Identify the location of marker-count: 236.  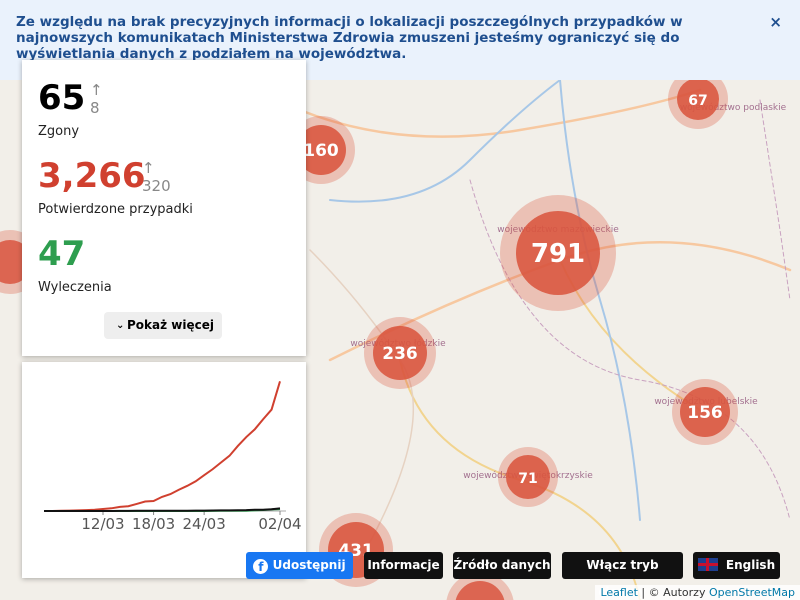
(400, 354).